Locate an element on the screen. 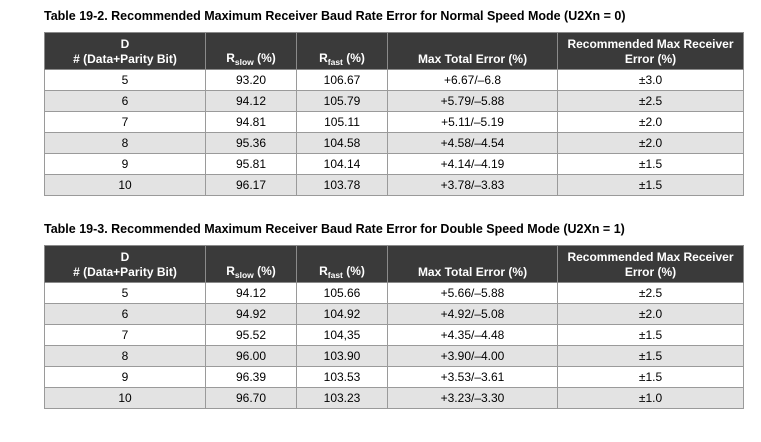 The image size is (761, 442). cell-max-total-error: +3.78/–3.83 is located at coordinates (472, 185).